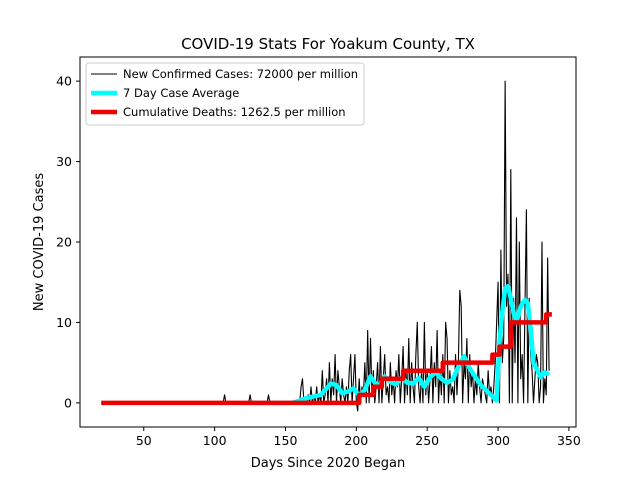  Describe the element at coordinates (181, 93) in the screenshot. I see `legend-entry-label: 7 Day Case Average` at that location.